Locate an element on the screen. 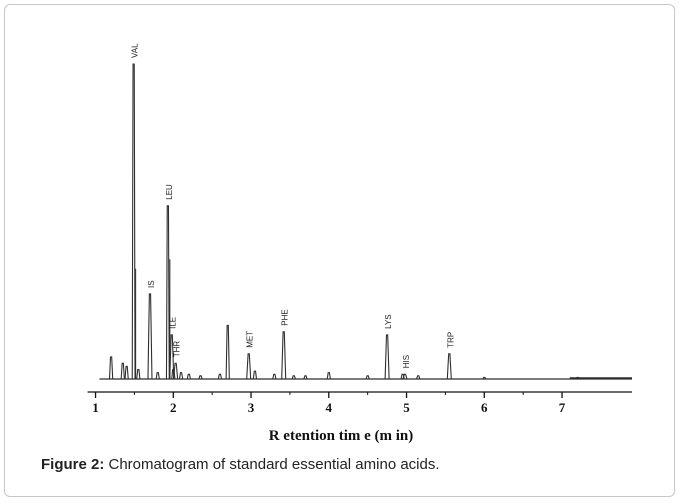 This screenshot has width=681, height=503. x-tick-label: 1 is located at coordinates (95, 407).